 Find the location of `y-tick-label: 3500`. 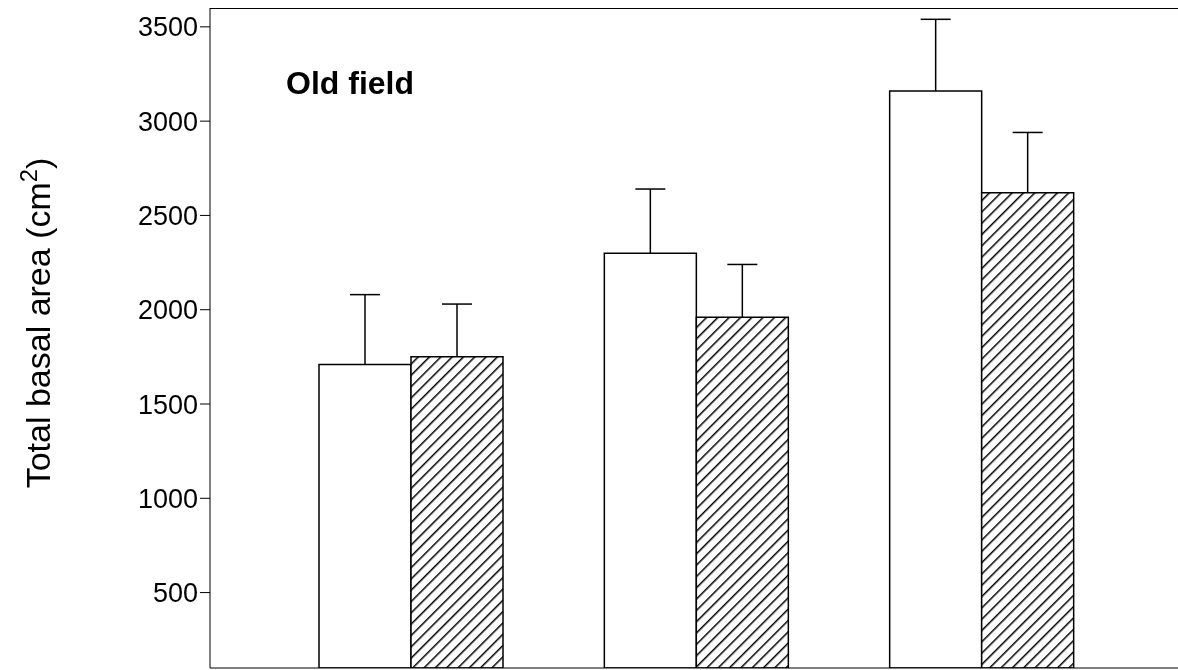

y-tick-label: 3500 is located at coordinates (167, 27).